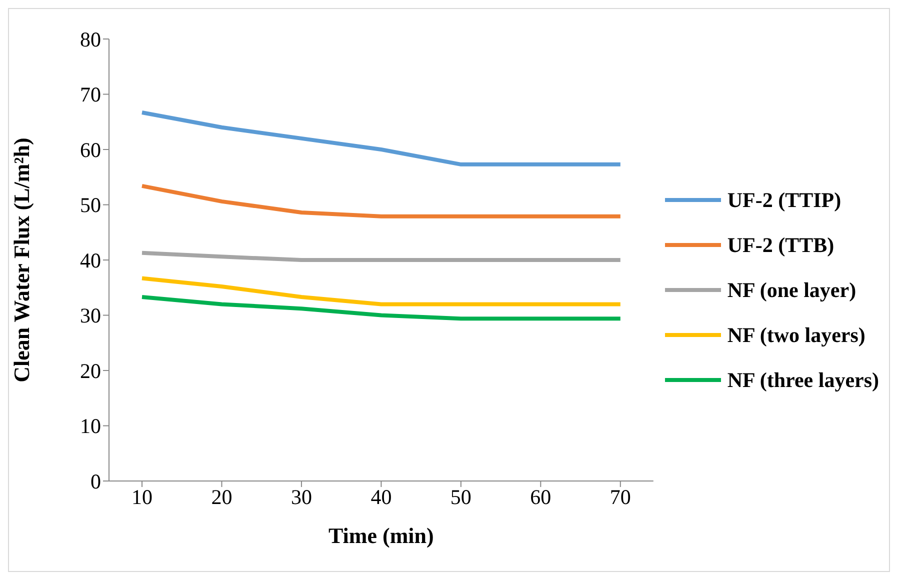 The height and width of the screenshot is (580, 898). I want to click on x-tick-label: 30, so click(301, 496).